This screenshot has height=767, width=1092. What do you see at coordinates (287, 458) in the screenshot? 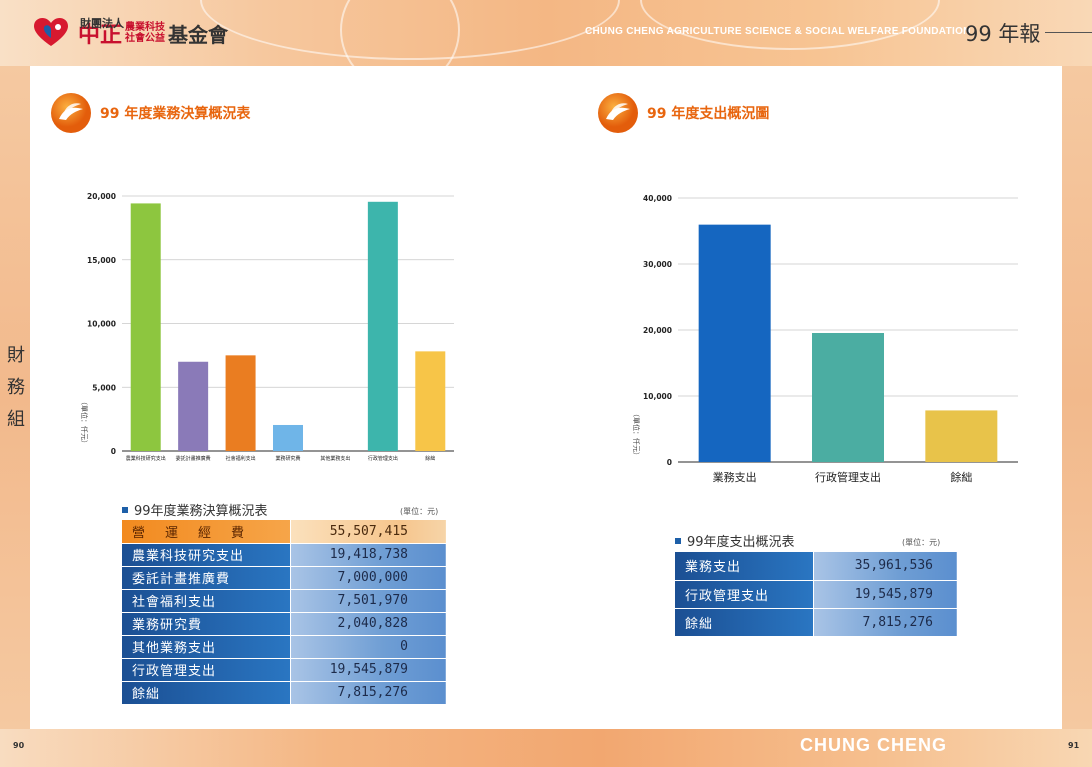
I see `x-category-label: 業務研究費` at bounding box center [287, 458].